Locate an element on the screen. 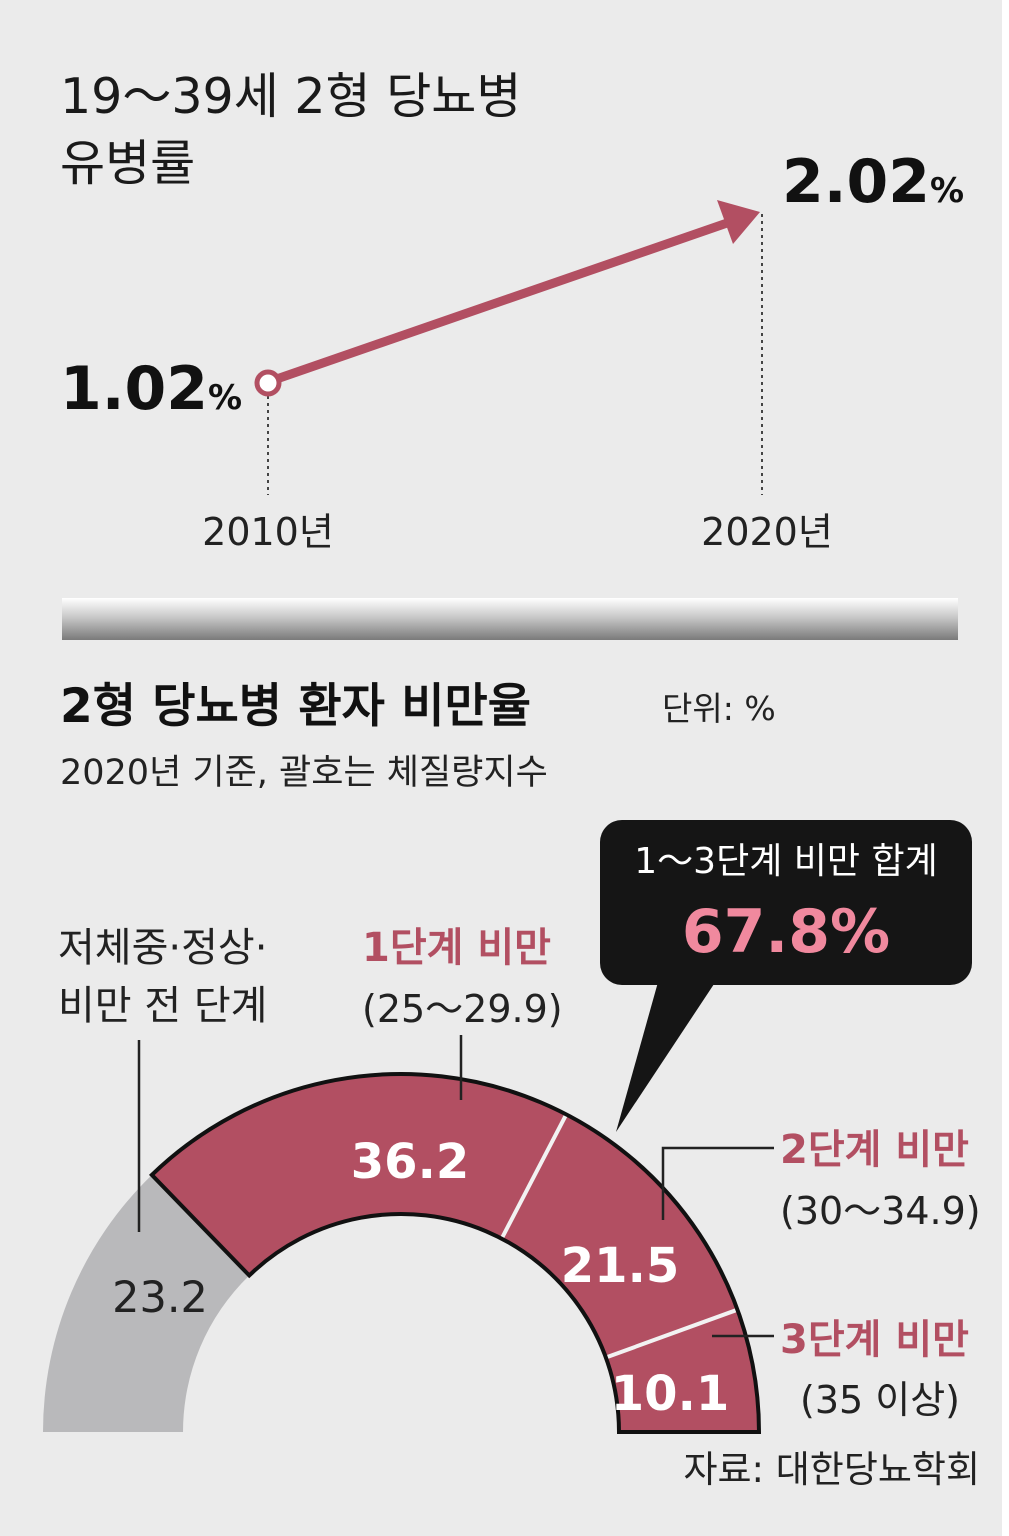 This screenshot has width=1009, height=1536. section-divider is located at coordinates (510, 619).